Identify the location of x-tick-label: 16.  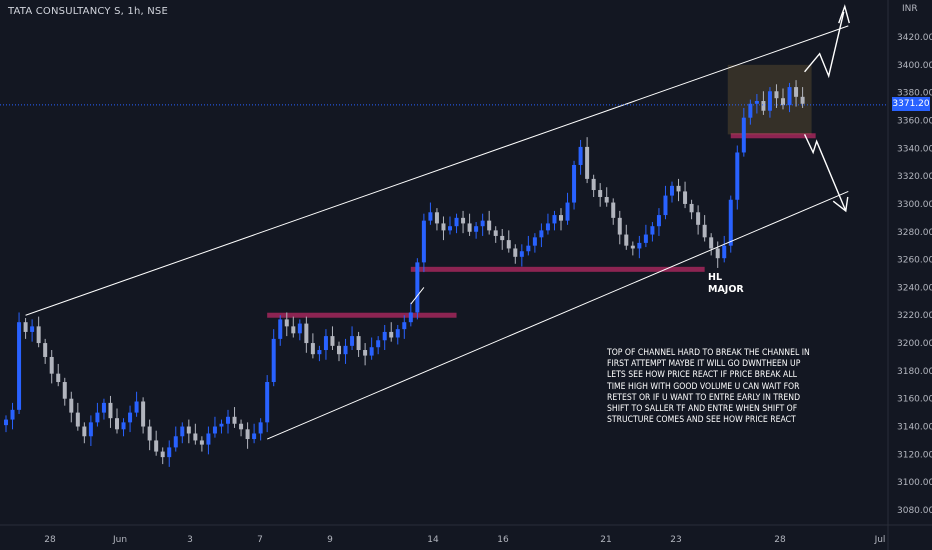
(503, 540).